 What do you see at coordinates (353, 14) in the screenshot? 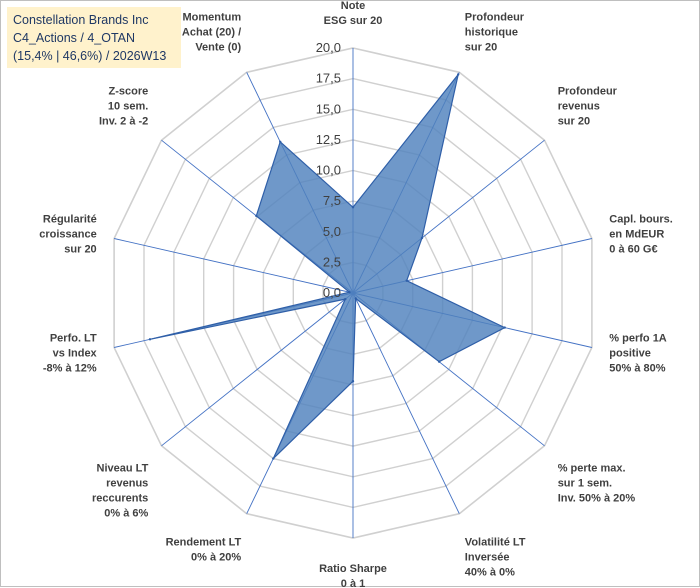
I see `axis-label: Note ESG sur 20` at bounding box center [353, 14].